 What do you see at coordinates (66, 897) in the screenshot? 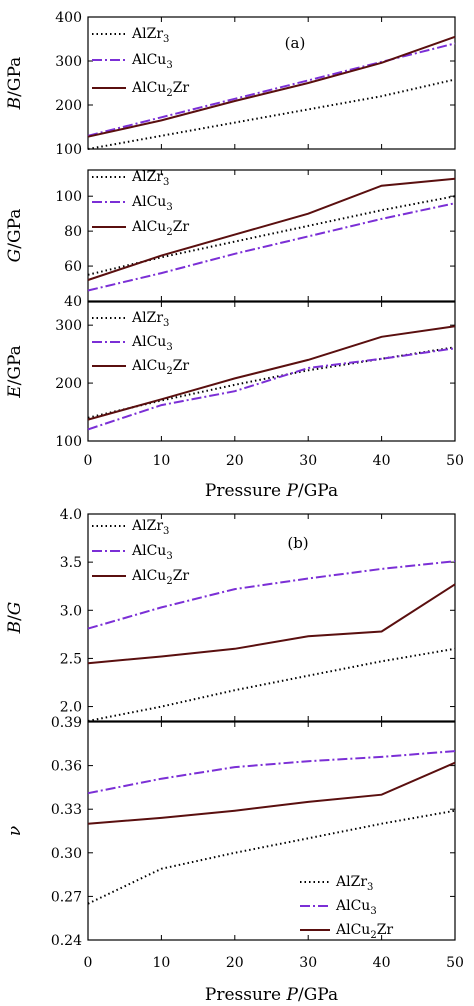
I see `y-tick-label: 0.27` at bounding box center [66, 897].